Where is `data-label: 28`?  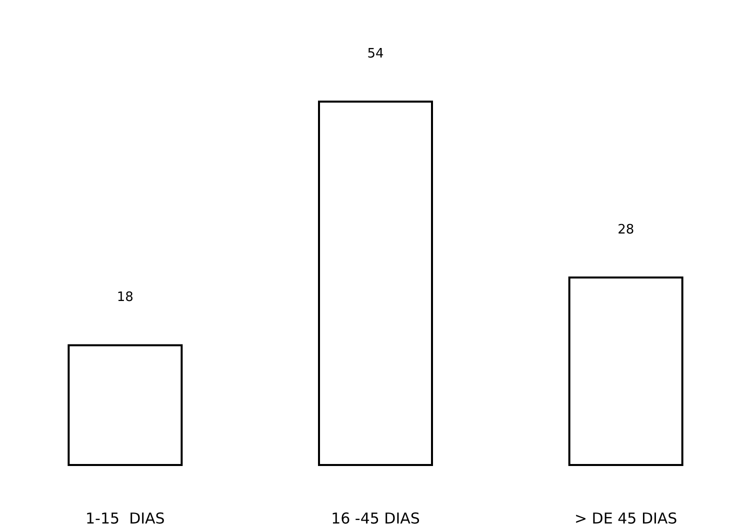
data-label: 28 is located at coordinates (626, 230).